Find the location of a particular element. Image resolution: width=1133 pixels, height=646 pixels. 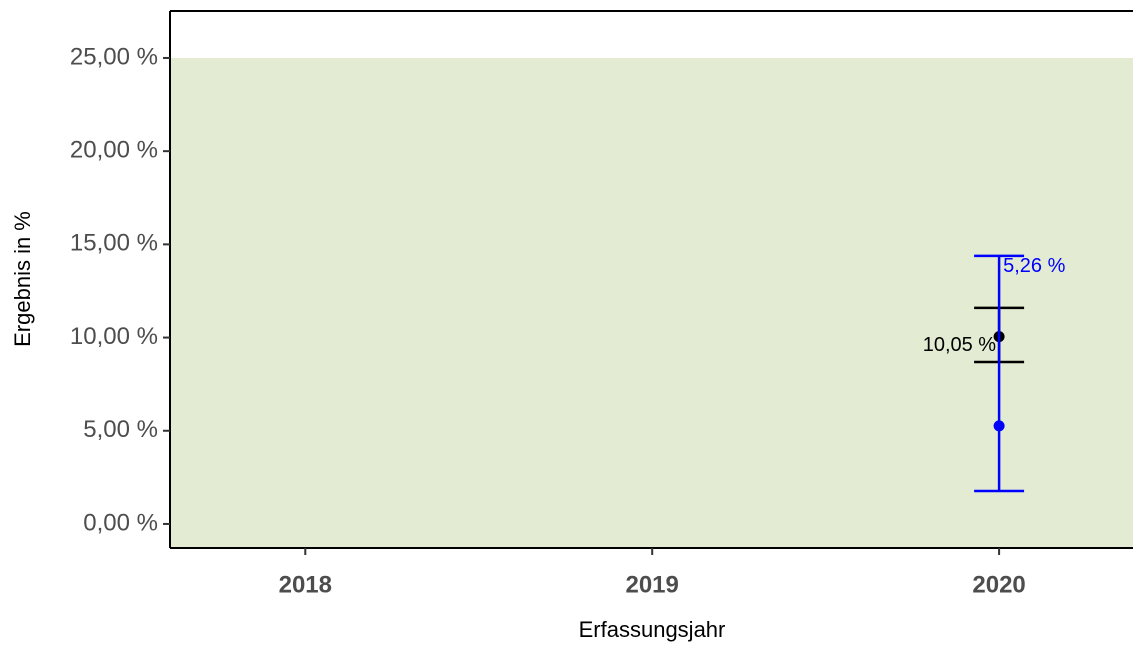

data-label: 5,26 % is located at coordinates (1034, 266).